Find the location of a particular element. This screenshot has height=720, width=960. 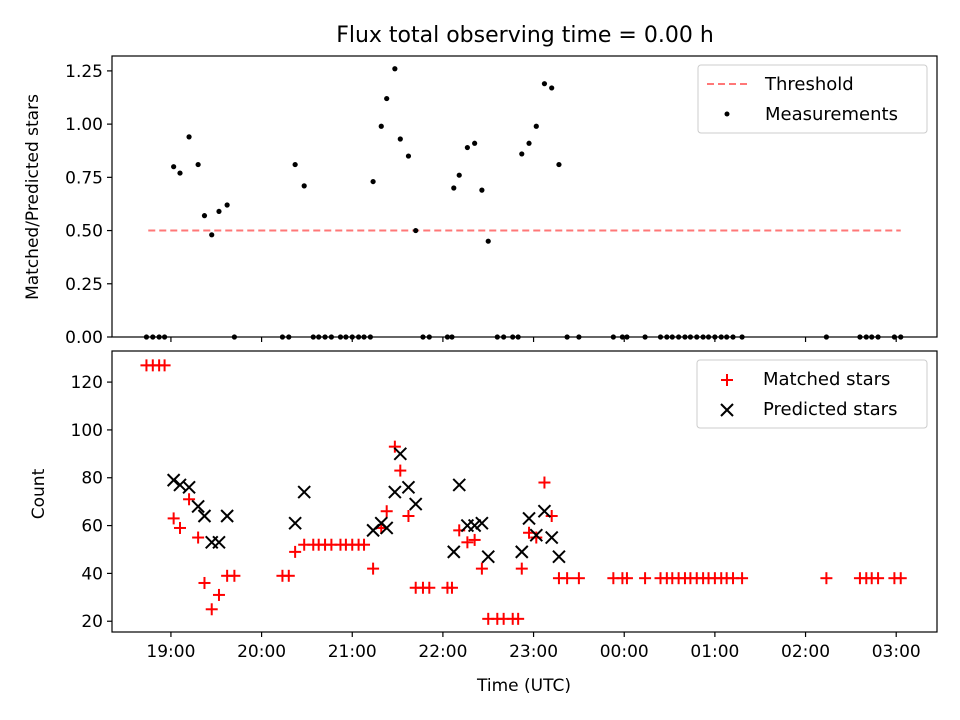

bottom-y-tick-label: 40 is located at coordinates (92, 574).